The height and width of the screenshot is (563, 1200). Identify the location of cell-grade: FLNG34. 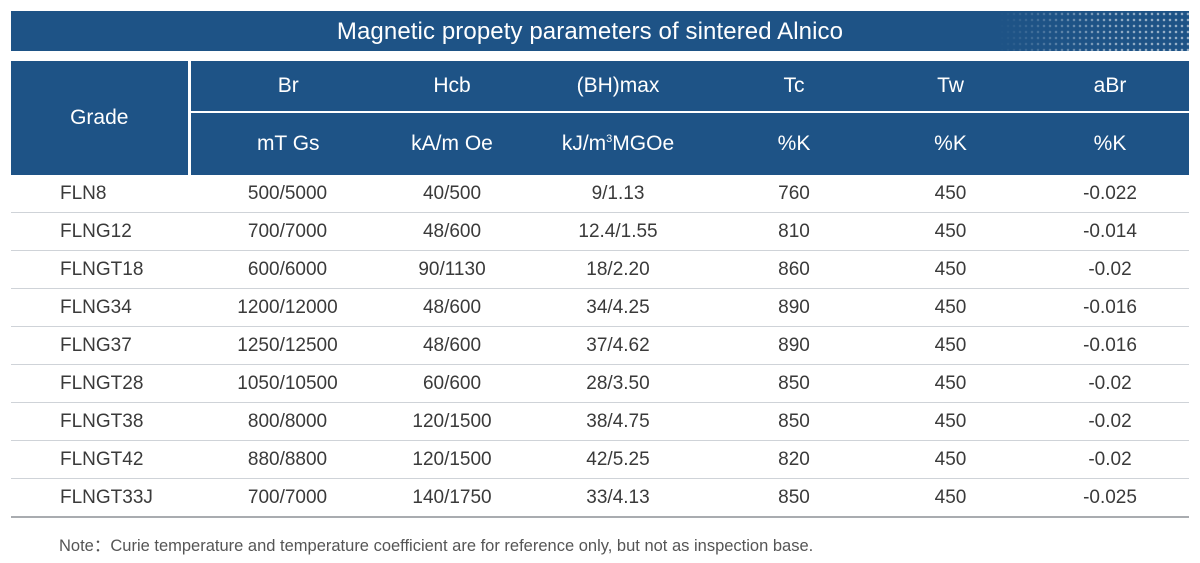
(100, 308).